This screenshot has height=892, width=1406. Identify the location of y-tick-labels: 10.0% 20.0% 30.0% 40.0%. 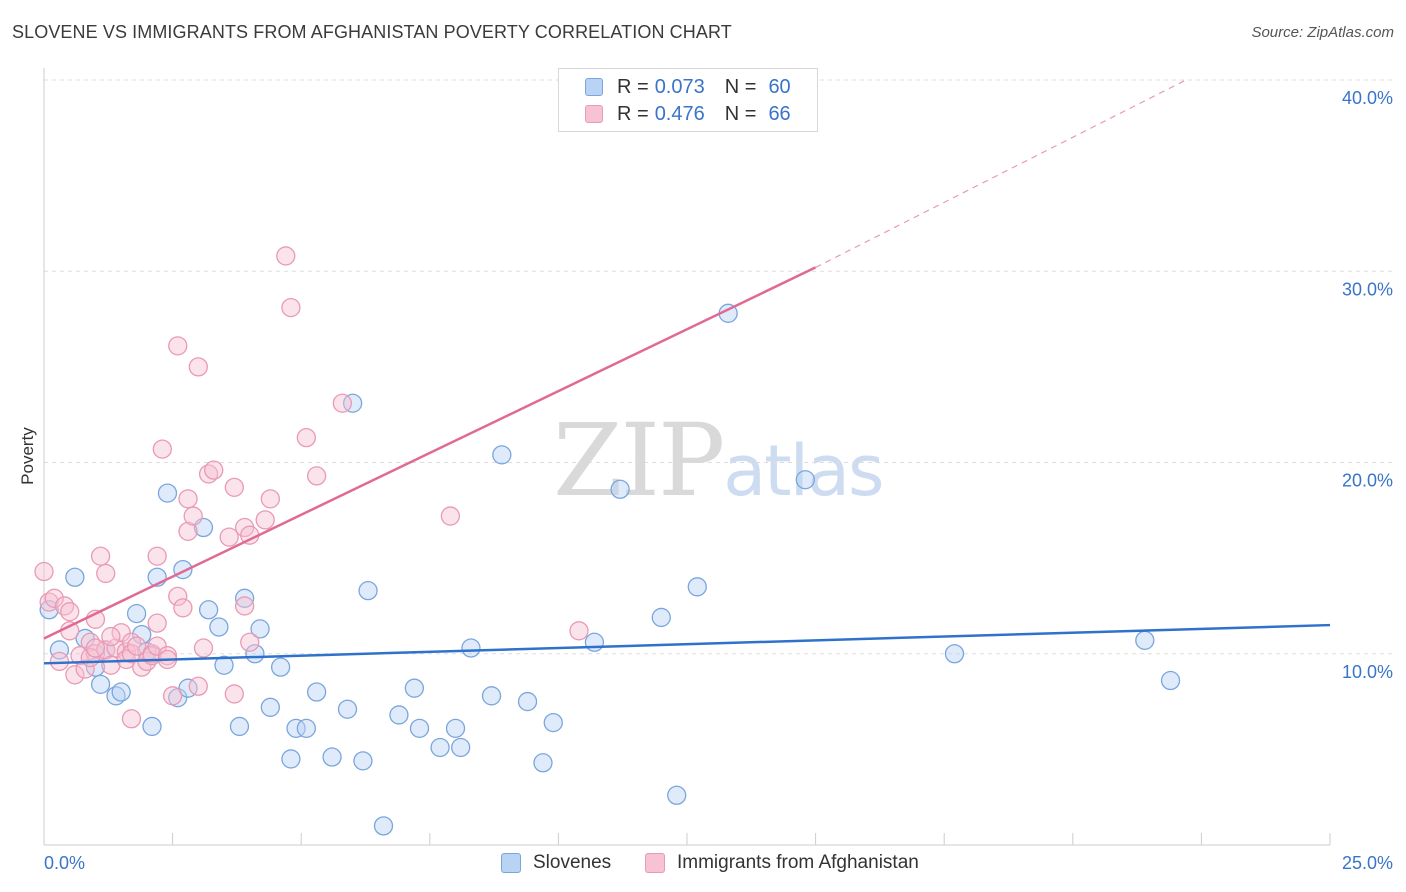
(1367, 385).